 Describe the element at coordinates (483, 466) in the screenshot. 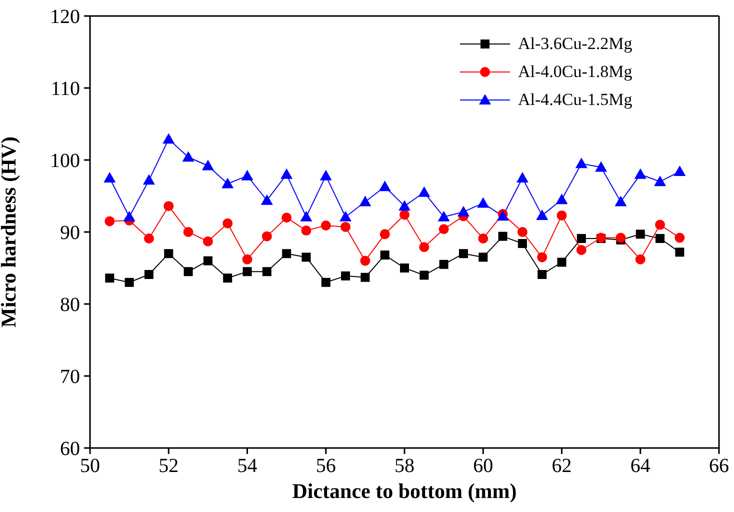

I see `x-tick-label: 60` at that location.